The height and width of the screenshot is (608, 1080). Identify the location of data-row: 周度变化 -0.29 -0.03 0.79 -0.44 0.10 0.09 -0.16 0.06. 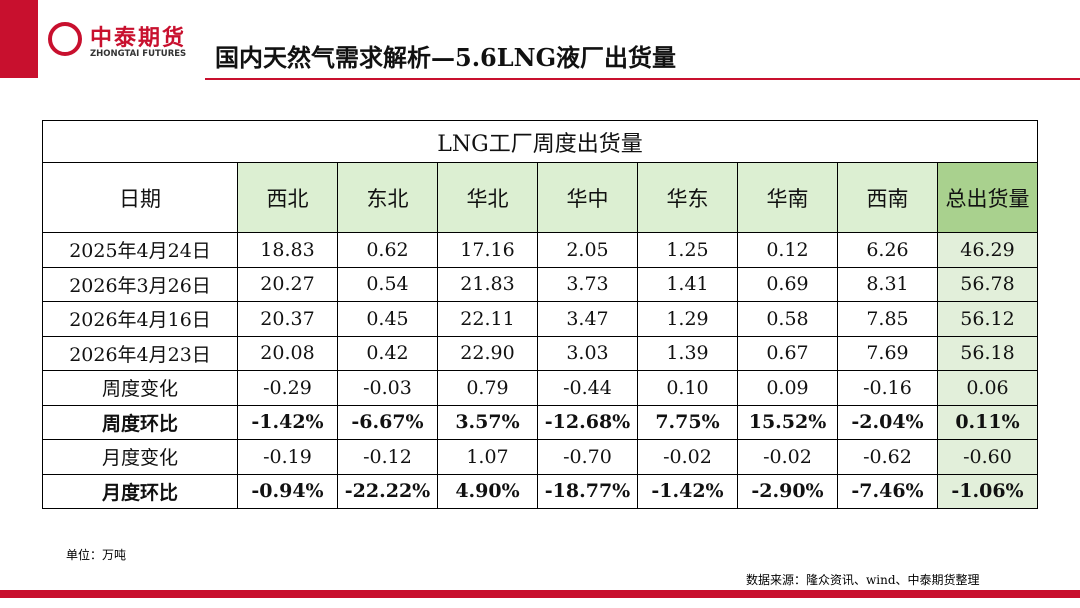
(540, 388).